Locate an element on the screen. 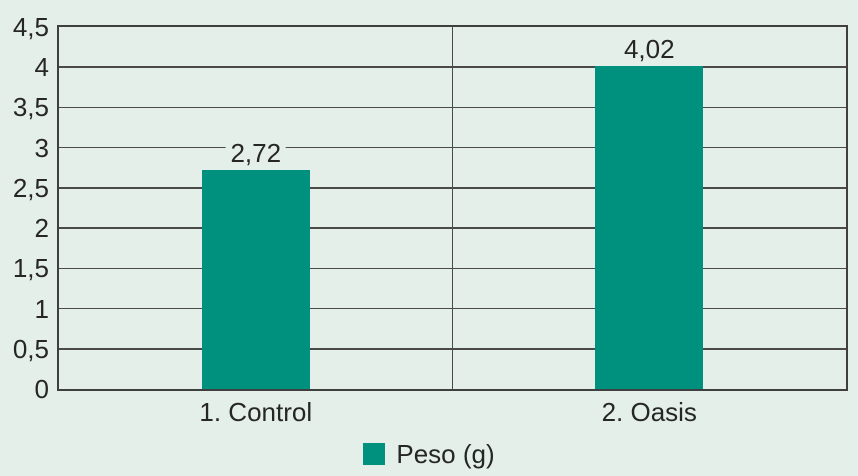 The height and width of the screenshot is (476, 858). bar-1-control is located at coordinates (255, 279).